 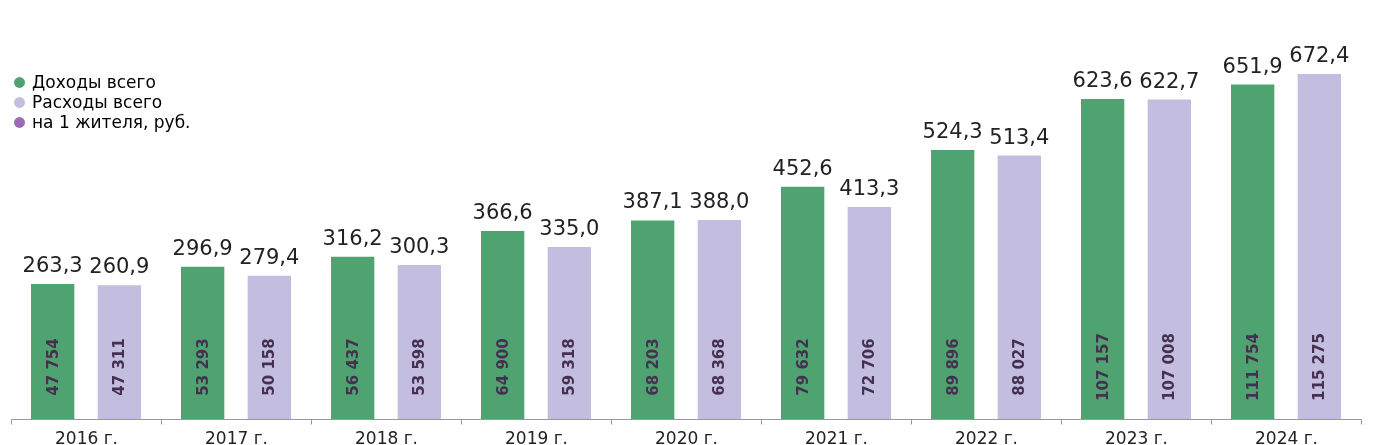 What do you see at coordinates (419, 245) in the screenshot?
I see `data-label: 300,3` at bounding box center [419, 245].